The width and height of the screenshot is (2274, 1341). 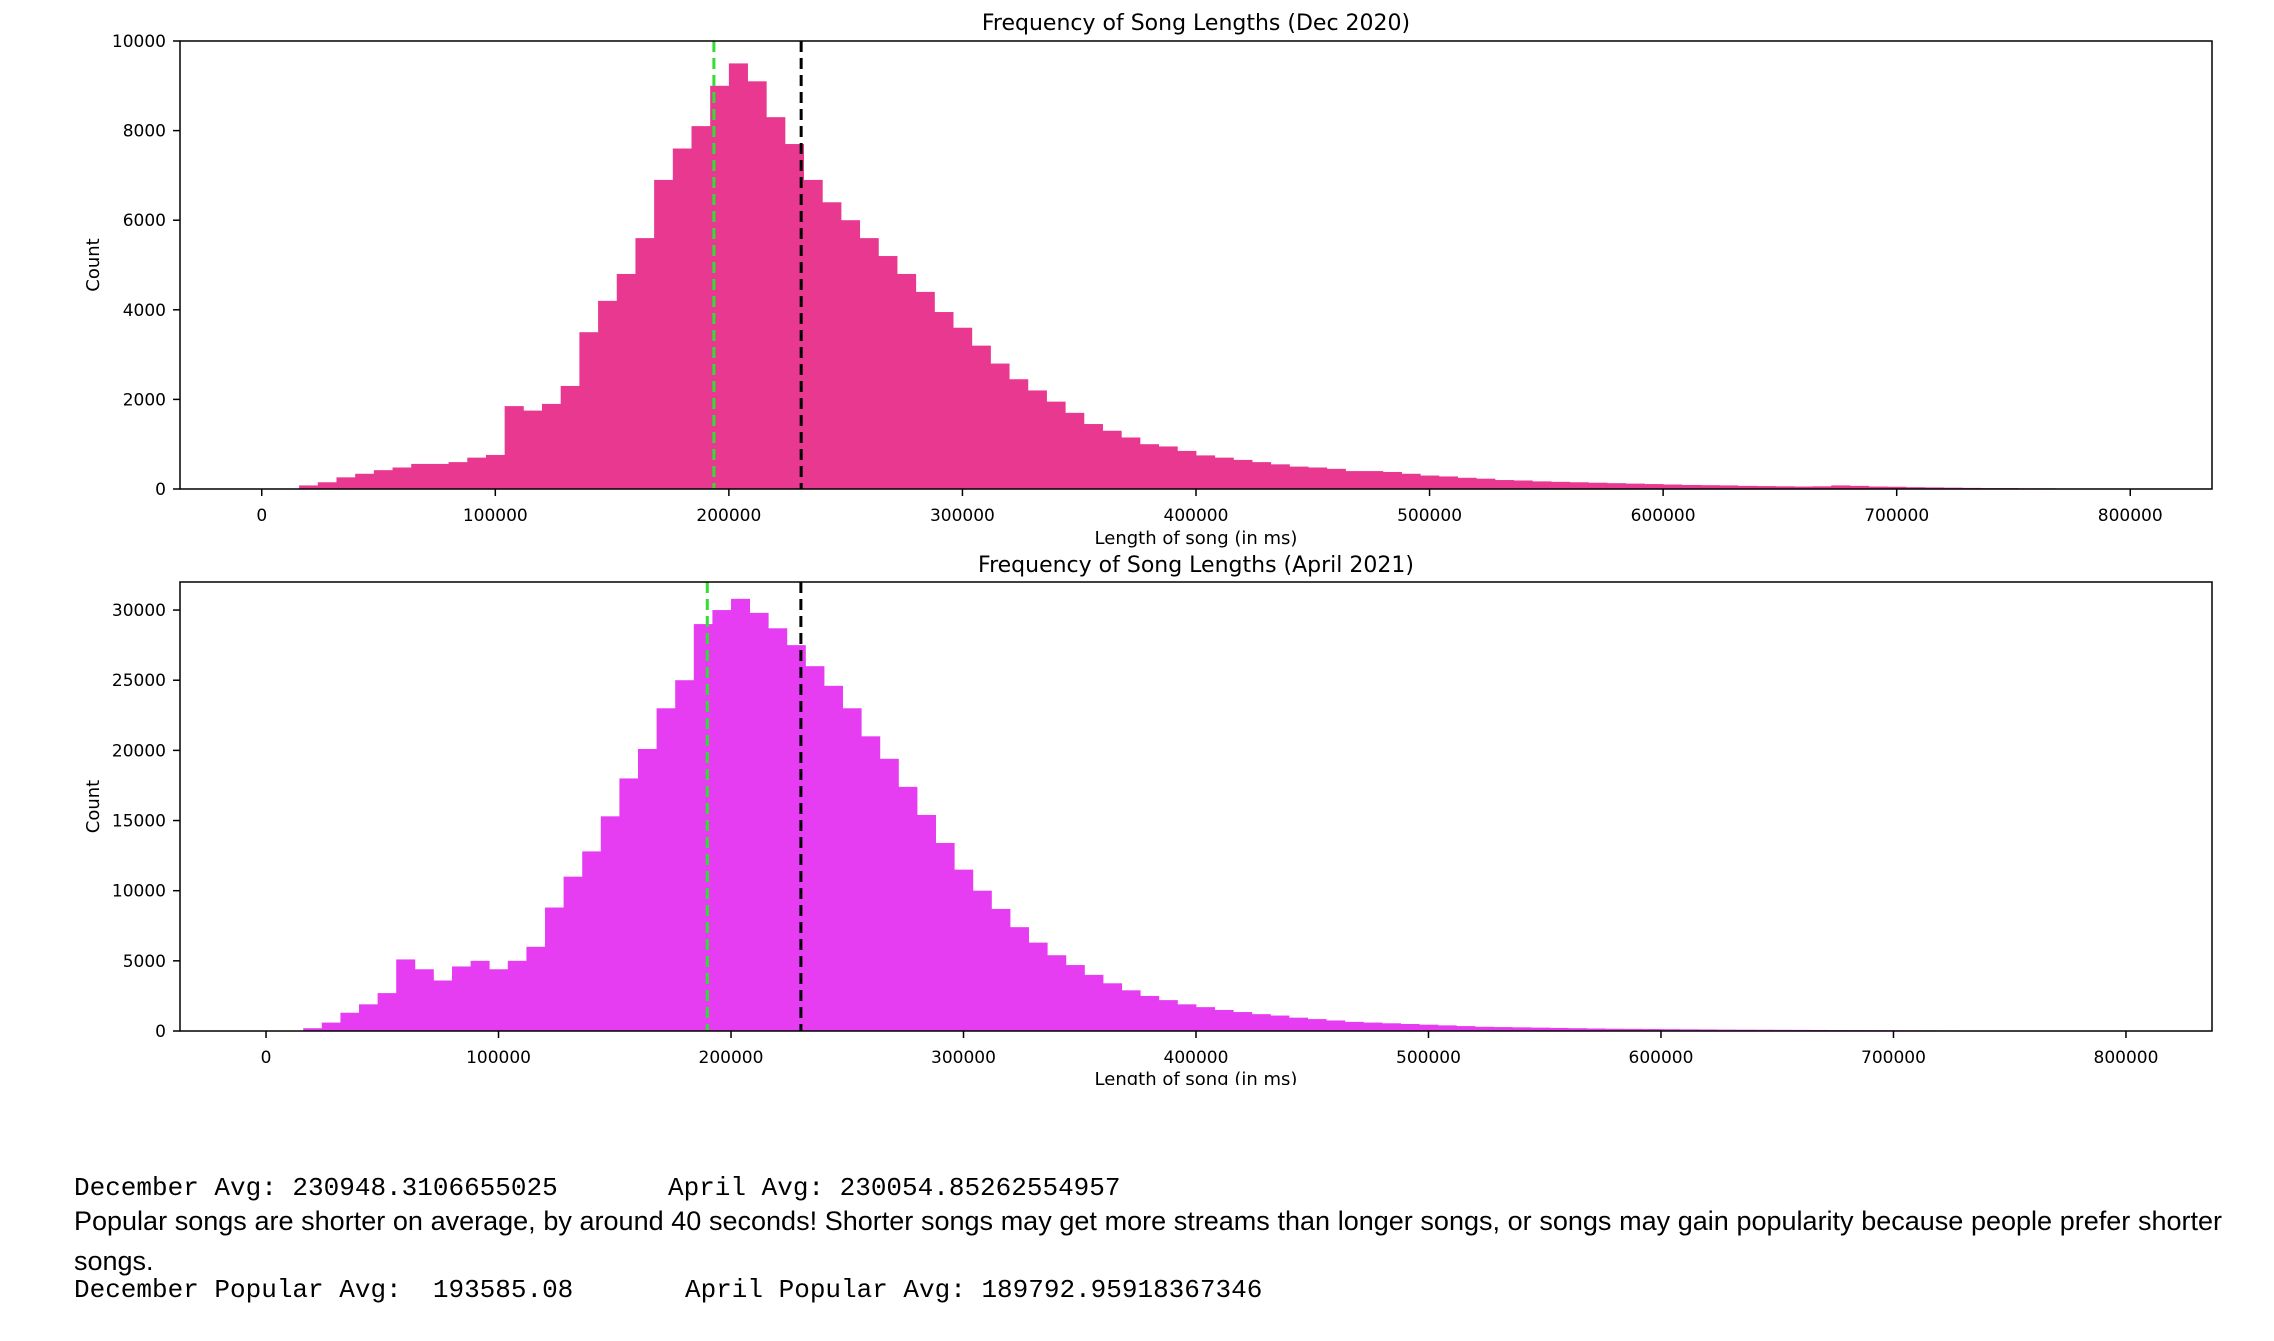 I want to click on x-tick-label: 600000, so click(x=1661, y=1058).